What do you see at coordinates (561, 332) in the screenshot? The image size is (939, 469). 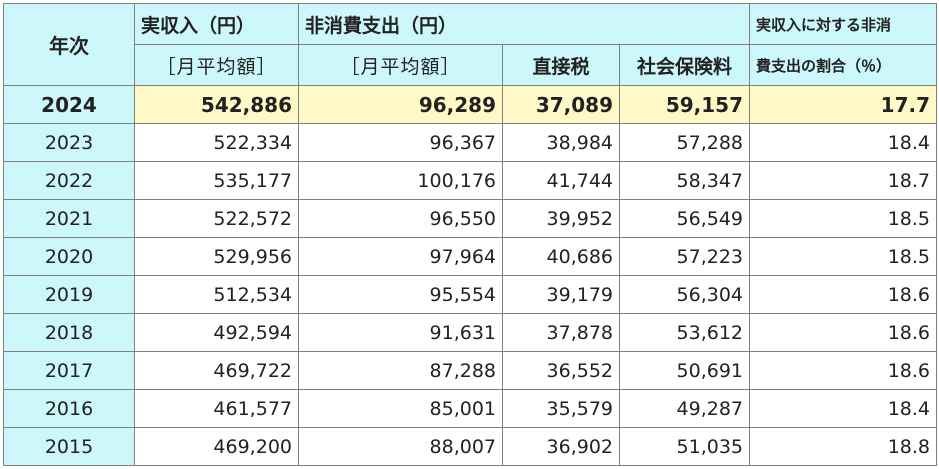 I see `cell-direct-tax: 37,878` at bounding box center [561, 332].